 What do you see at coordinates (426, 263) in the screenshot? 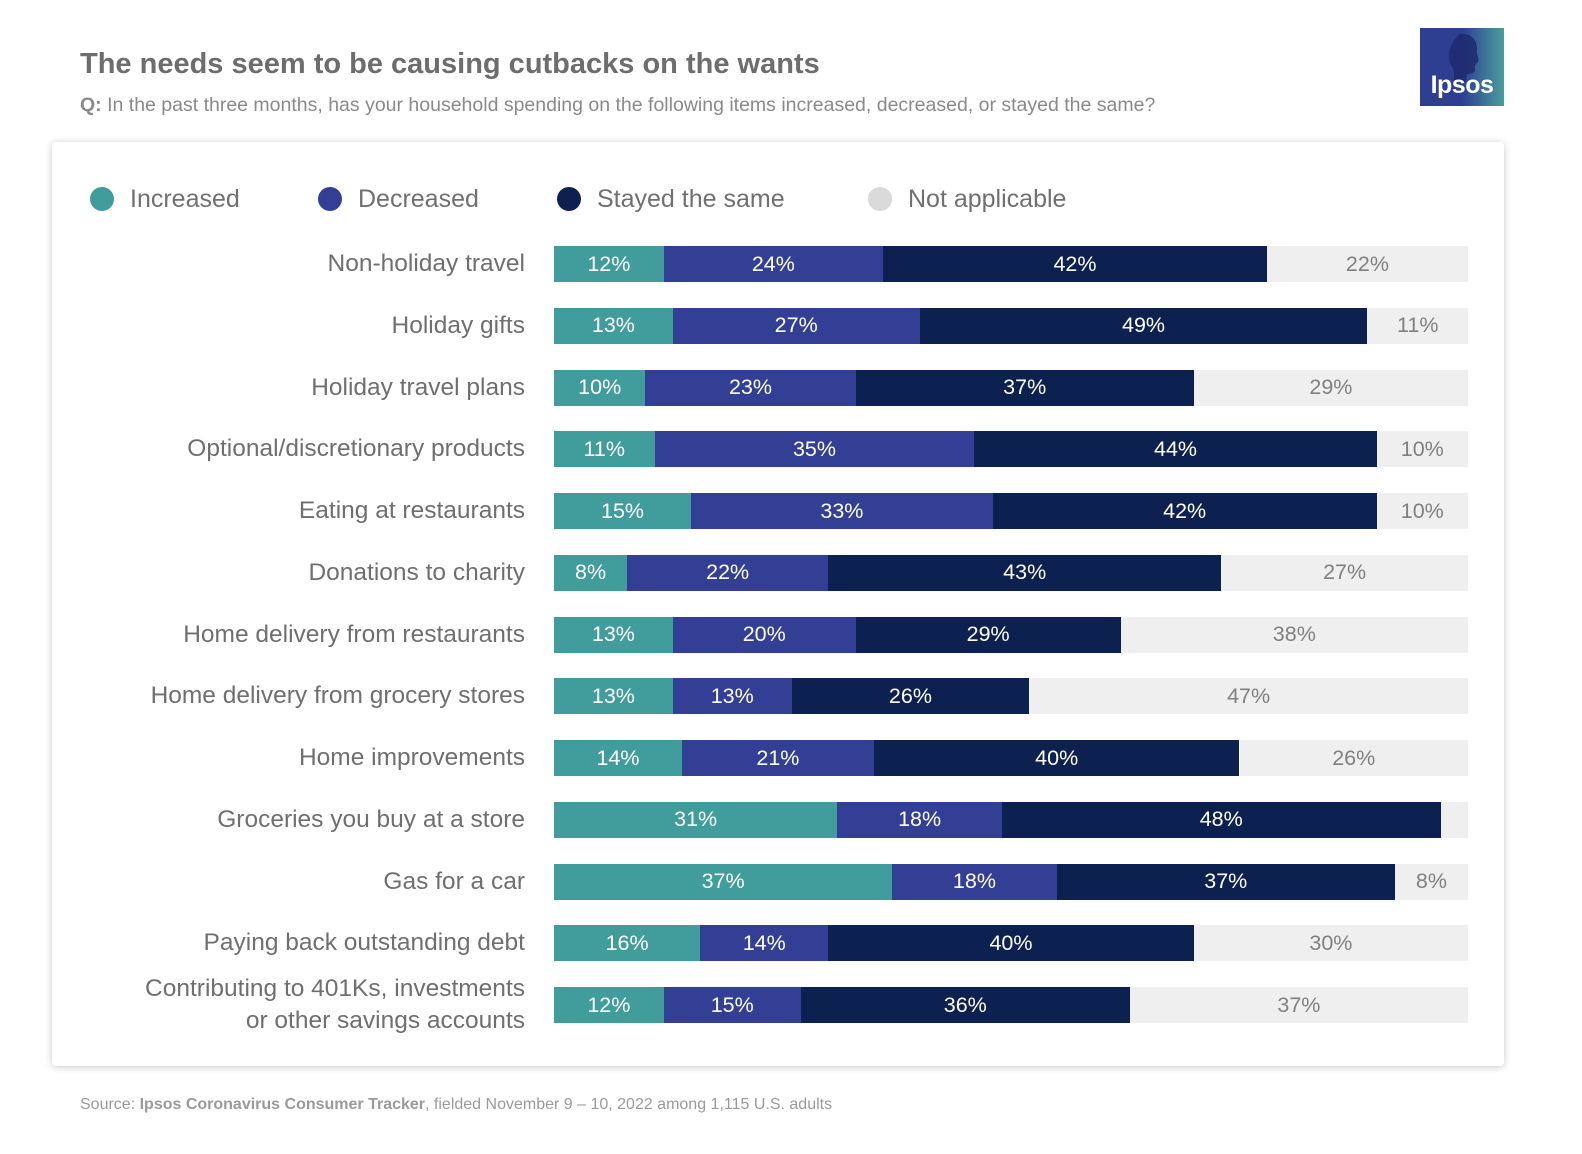
I see `category-label: Non-holiday travel` at bounding box center [426, 263].